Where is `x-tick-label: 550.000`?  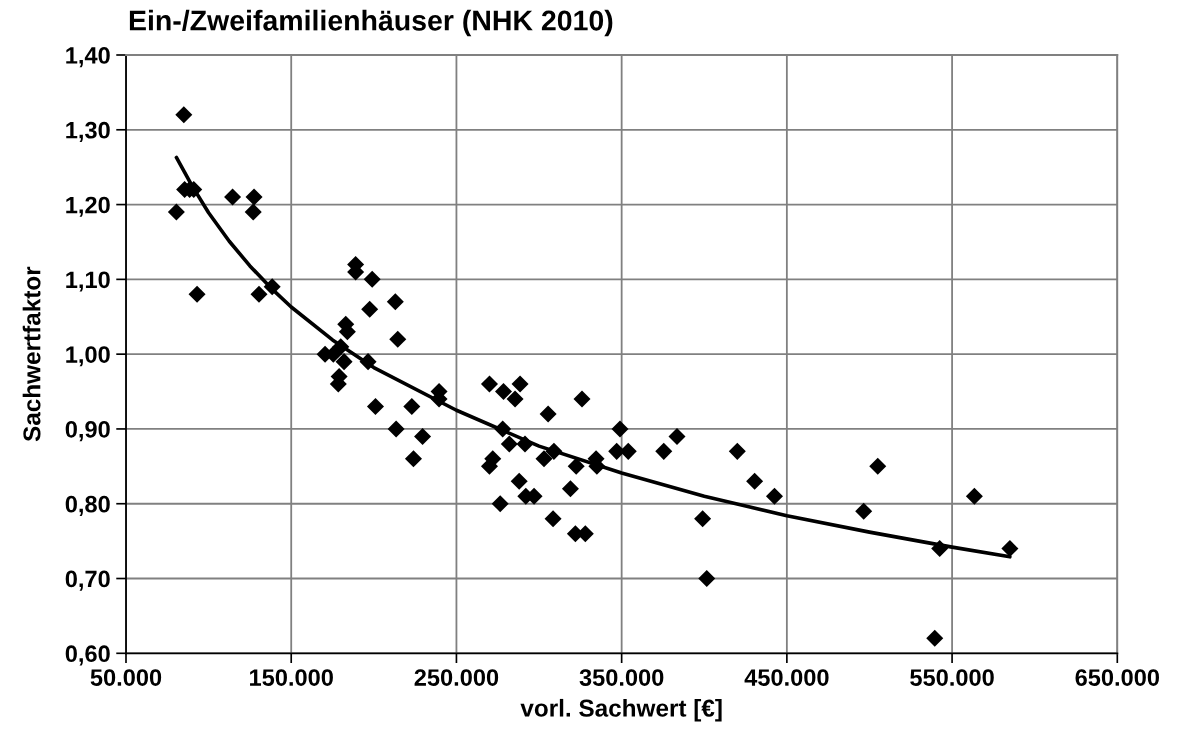 x-tick-label: 550.000 is located at coordinates (952, 677).